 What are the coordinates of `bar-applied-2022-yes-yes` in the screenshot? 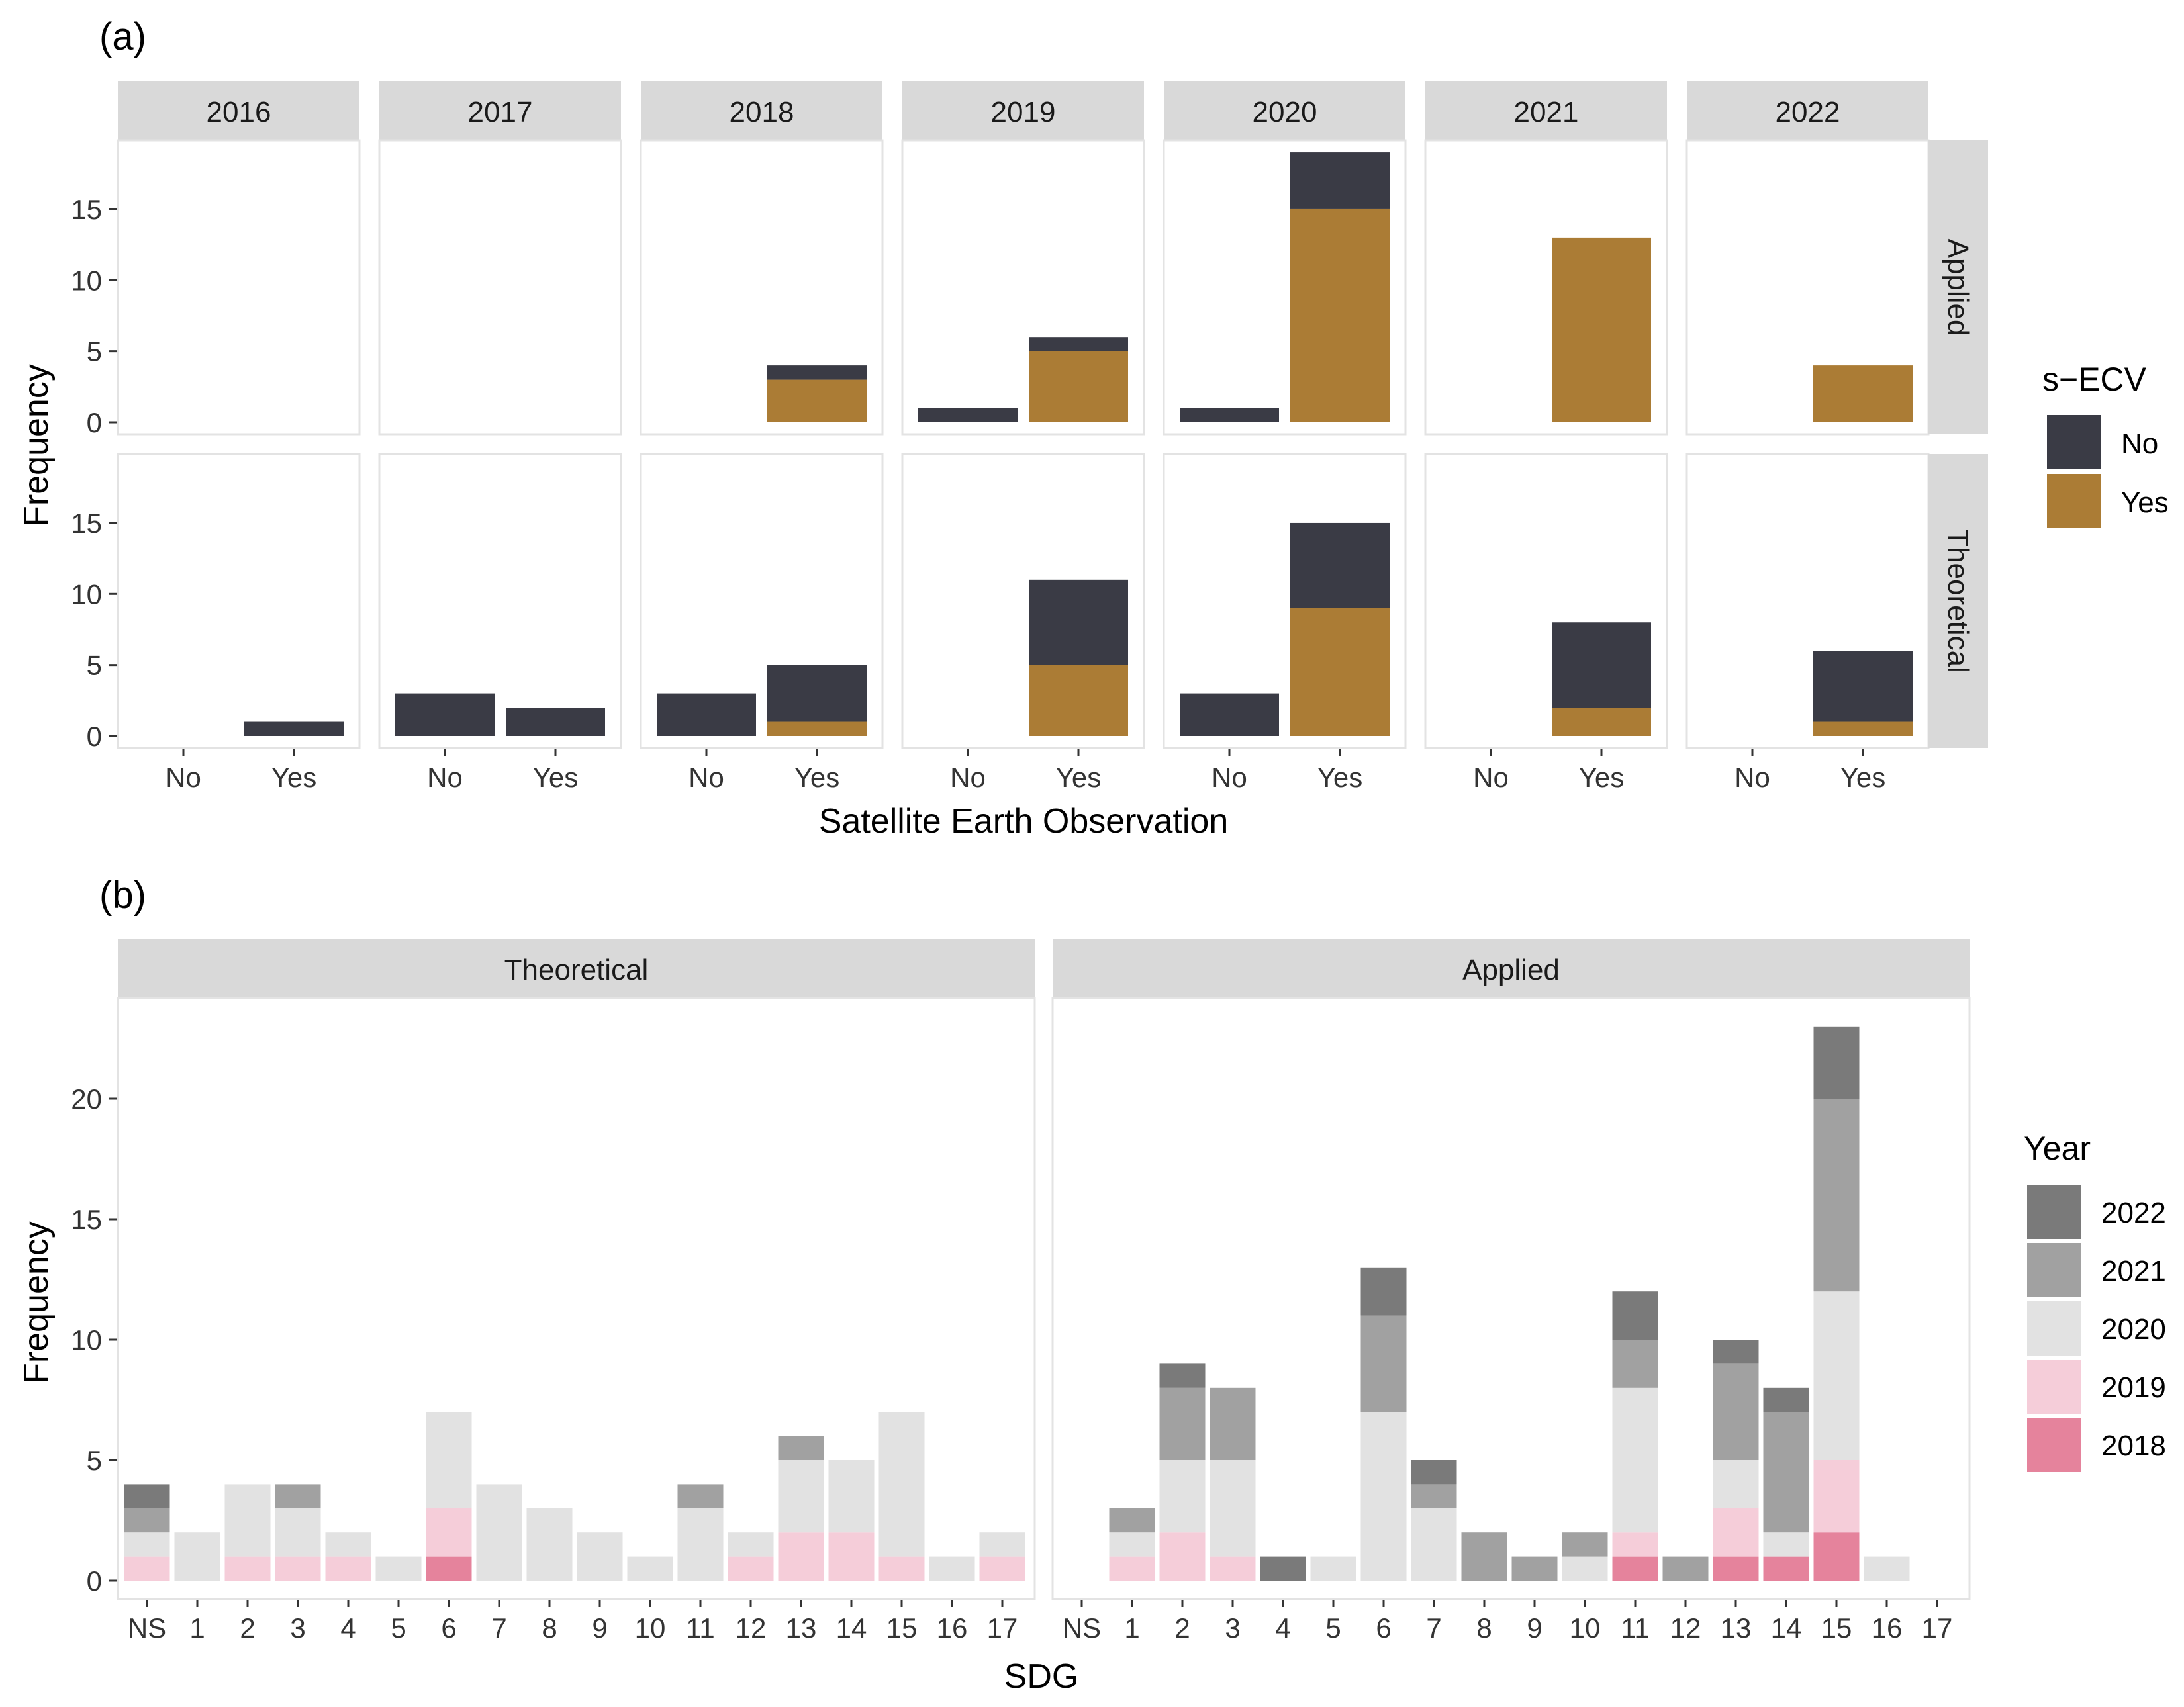 It's located at (1863, 394).